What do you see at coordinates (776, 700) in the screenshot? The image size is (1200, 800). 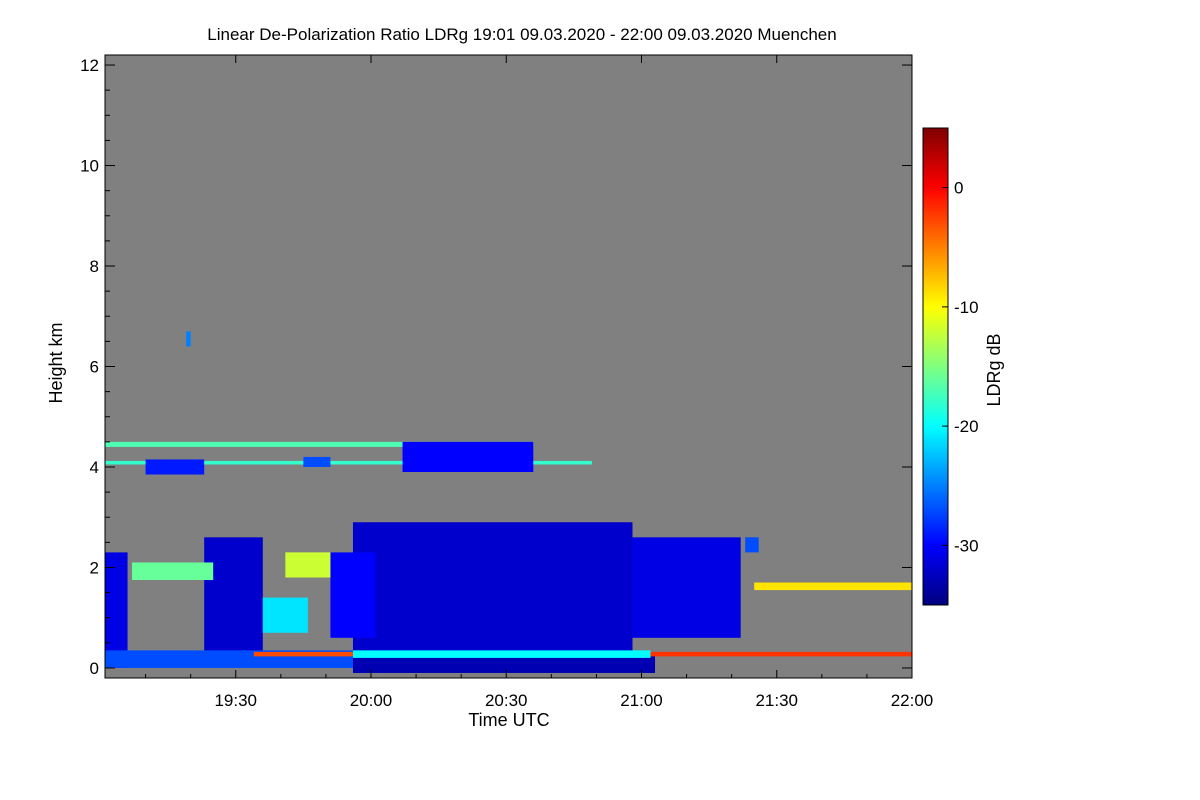 I see `x-tick-label: 21:30` at bounding box center [776, 700].